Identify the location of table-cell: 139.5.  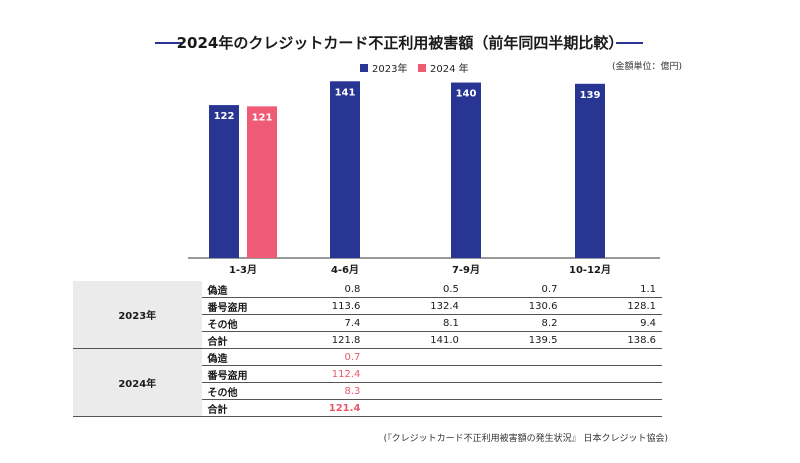
(514, 340).